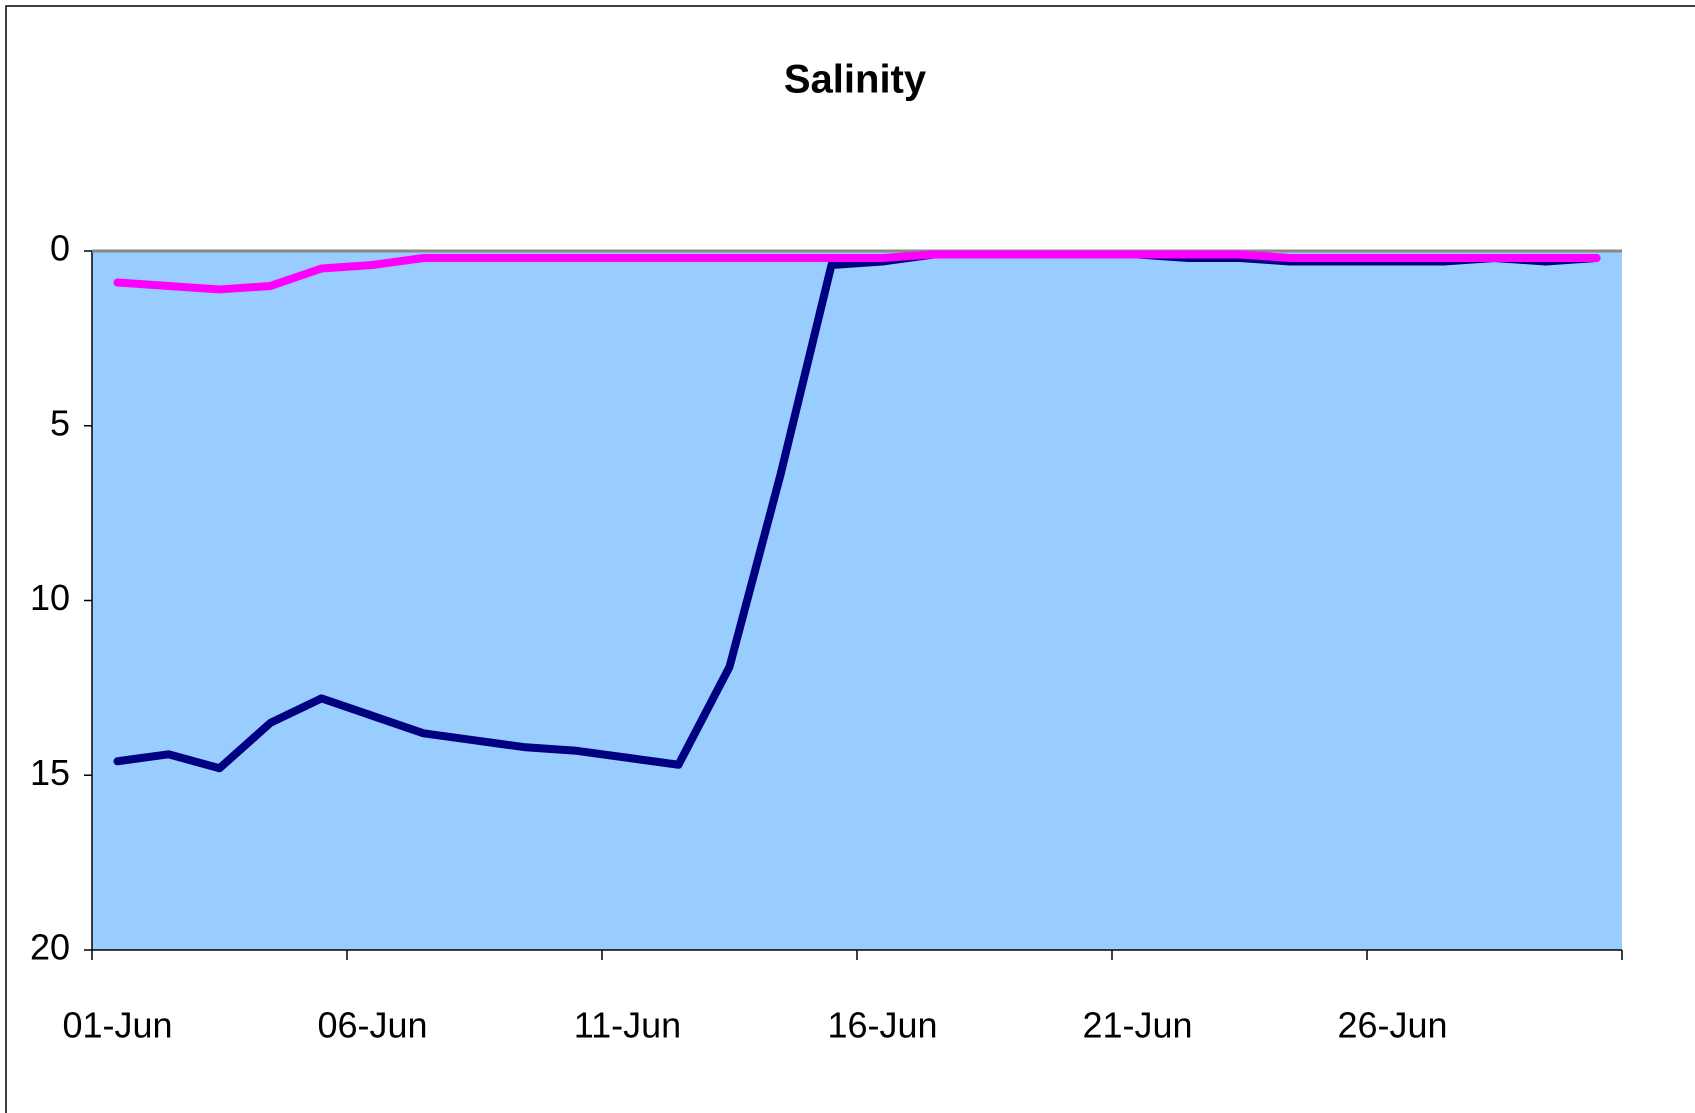  Describe the element at coordinates (117, 1025) in the screenshot. I see `x-tick-label: 01-Jun` at that location.